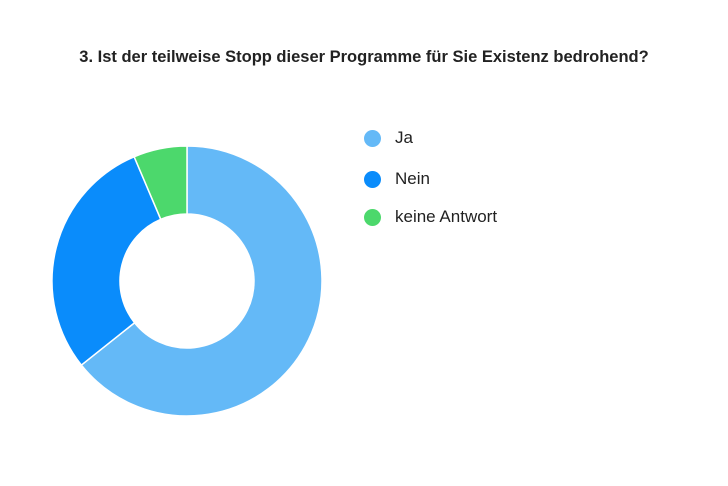 The image size is (728, 486). I want to click on legend-label: Nein, so click(412, 178).